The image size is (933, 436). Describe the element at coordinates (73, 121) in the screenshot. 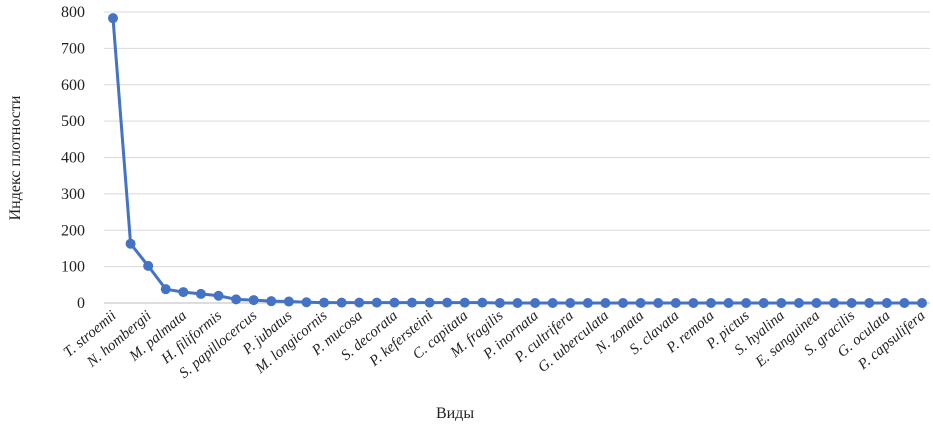

I see `y-tick-label: 500` at that location.